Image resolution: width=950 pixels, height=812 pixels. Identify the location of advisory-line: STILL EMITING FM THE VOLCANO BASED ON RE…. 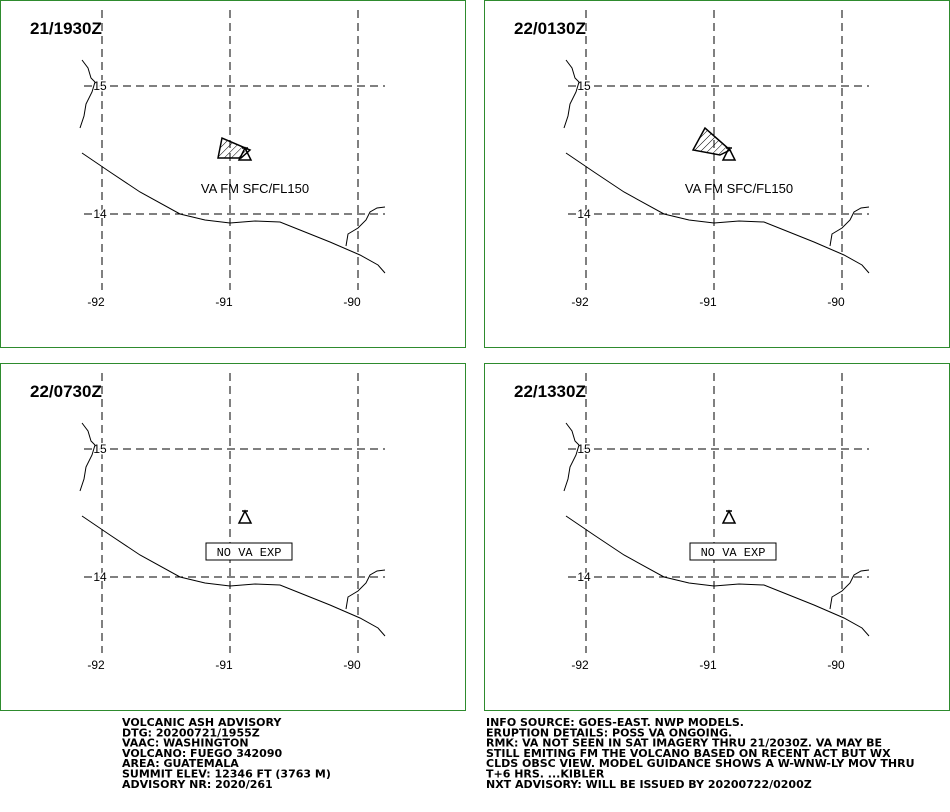
(688, 753).